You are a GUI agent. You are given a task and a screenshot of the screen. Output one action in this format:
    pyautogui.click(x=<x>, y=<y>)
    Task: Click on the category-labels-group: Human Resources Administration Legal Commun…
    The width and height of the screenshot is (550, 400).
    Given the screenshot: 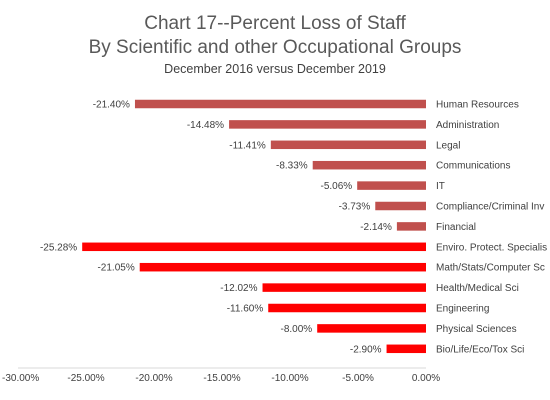 What is the action you would take?
    pyautogui.click(x=491, y=228)
    